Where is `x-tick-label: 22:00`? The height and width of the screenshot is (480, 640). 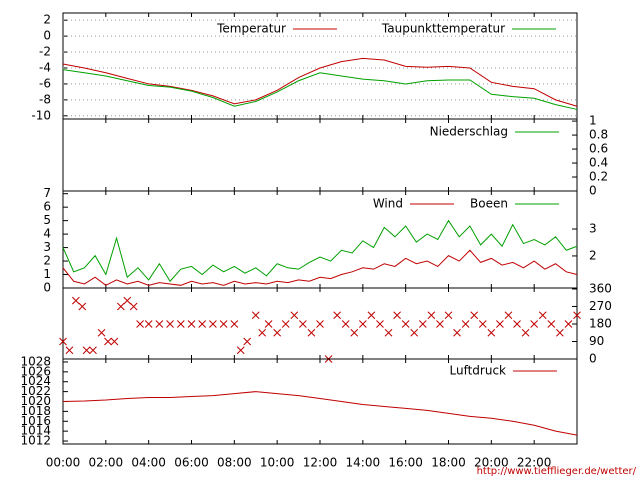 x-tick-label: 22:00 is located at coordinates (534, 463).